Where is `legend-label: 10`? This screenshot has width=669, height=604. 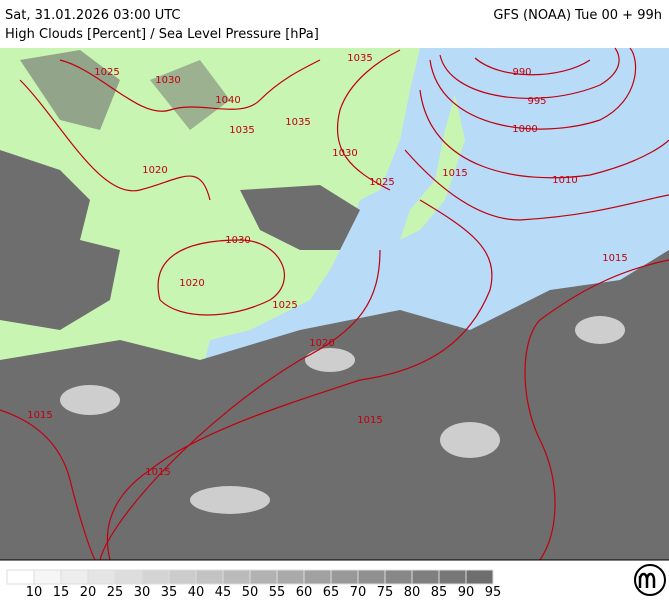
legend-label: 10 is located at coordinates (34, 592).